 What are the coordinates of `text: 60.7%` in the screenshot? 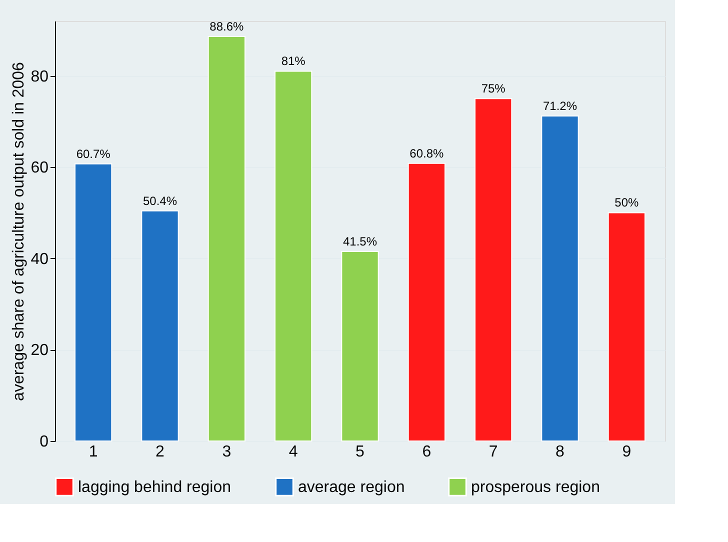 It's located at (93, 153).